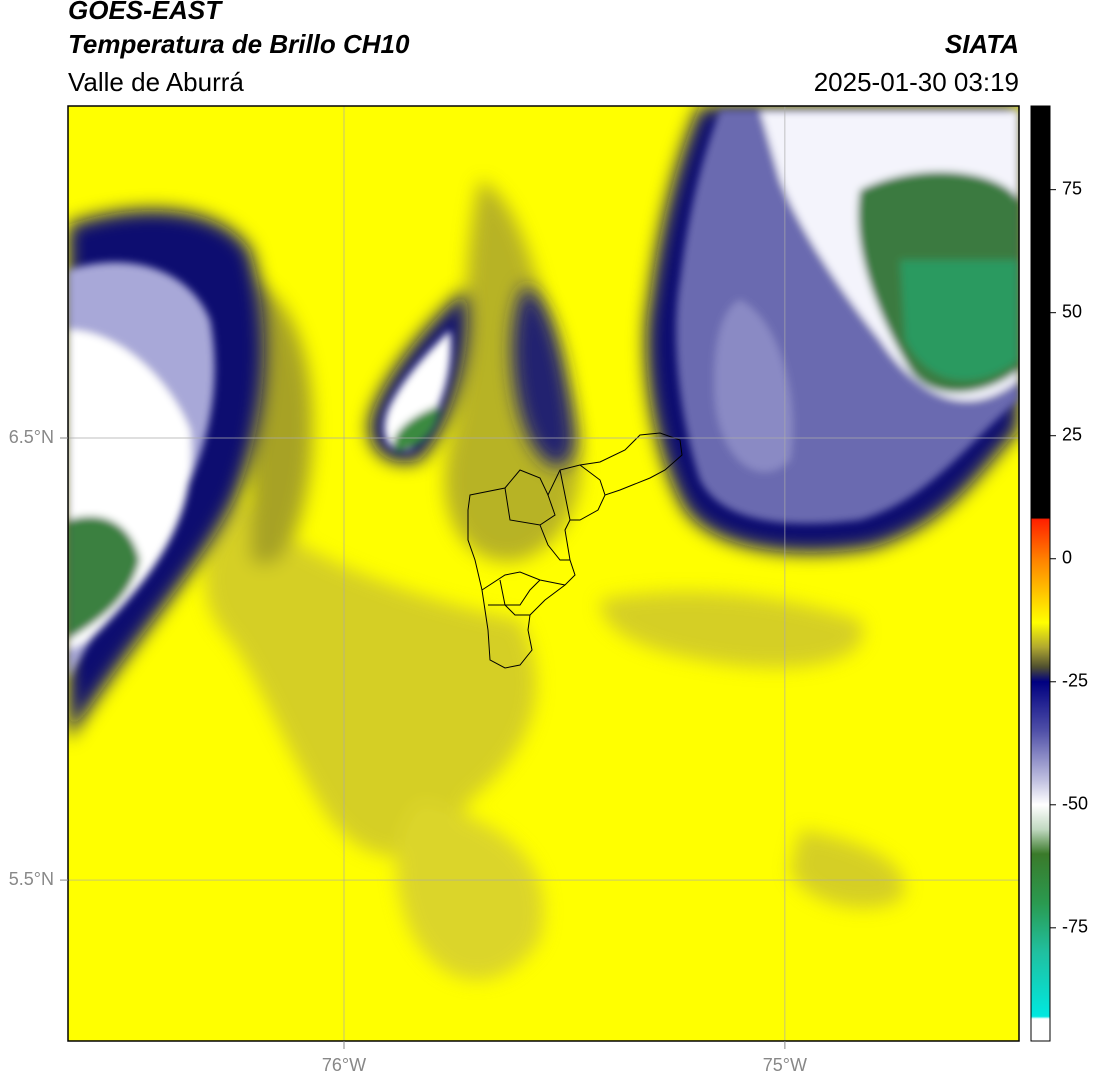  Describe the element at coordinates (785, 1065) in the screenshot. I see `x-tick-label: 75°W` at that location.